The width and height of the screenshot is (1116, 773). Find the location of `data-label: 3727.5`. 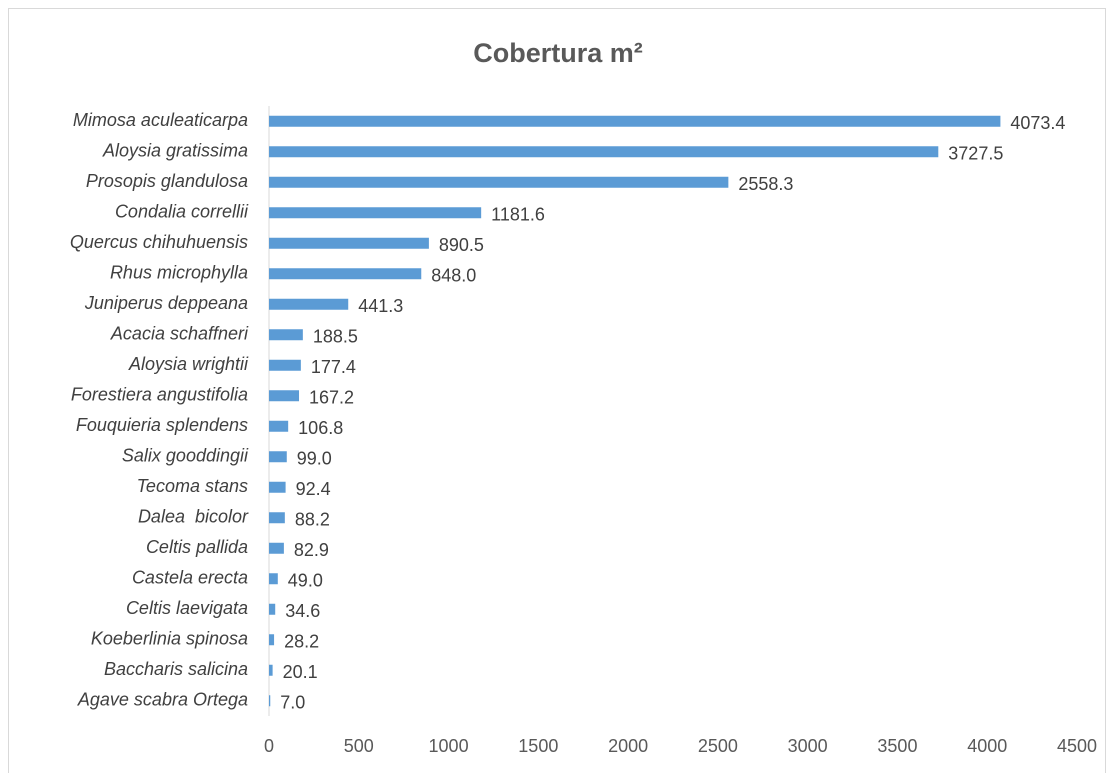

data-label: 3727.5 is located at coordinates (975, 154).